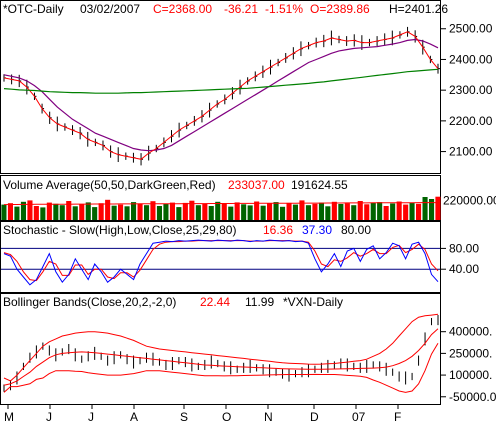 The width and height of the screenshot is (496, 427). I want to click on date-label: 03/02/2007, so click(110, 9).